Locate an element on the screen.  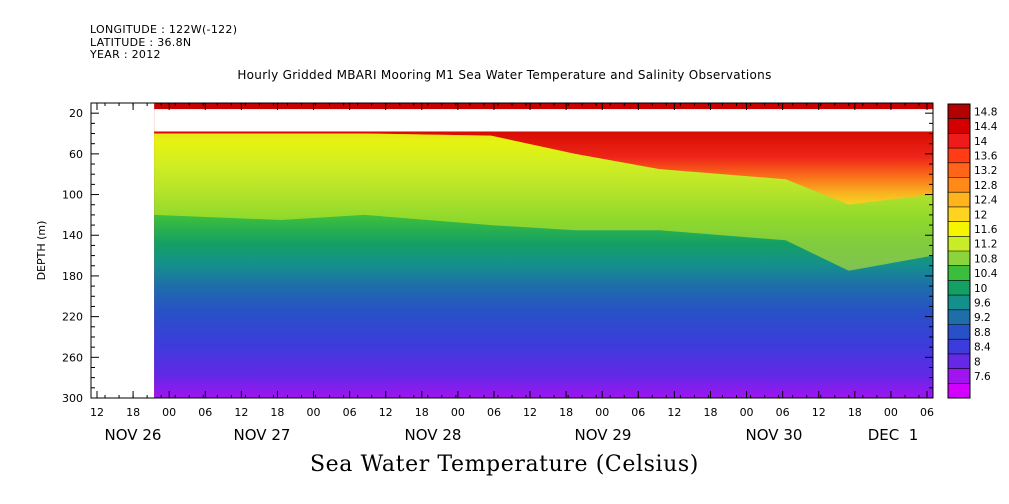
latitude-label: LATITUDE : 36.8N is located at coordinates (141, 42).